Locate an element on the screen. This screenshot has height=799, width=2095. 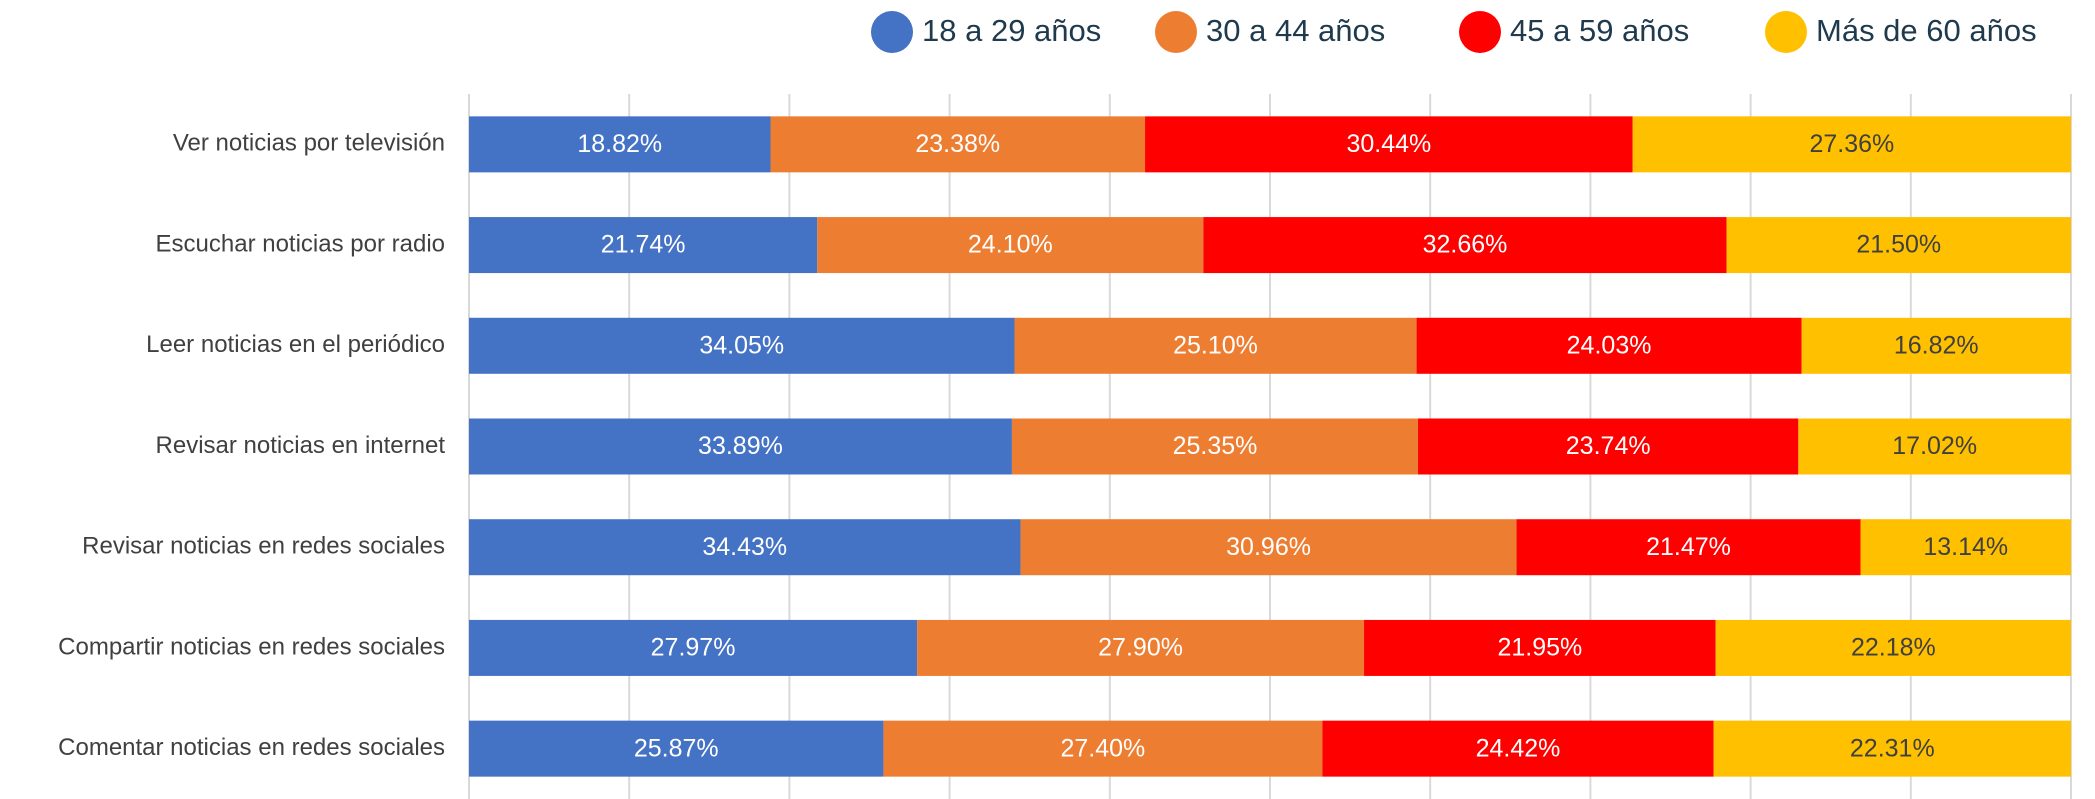
value-label: 17.02% is located at coordinates (1934, 446).